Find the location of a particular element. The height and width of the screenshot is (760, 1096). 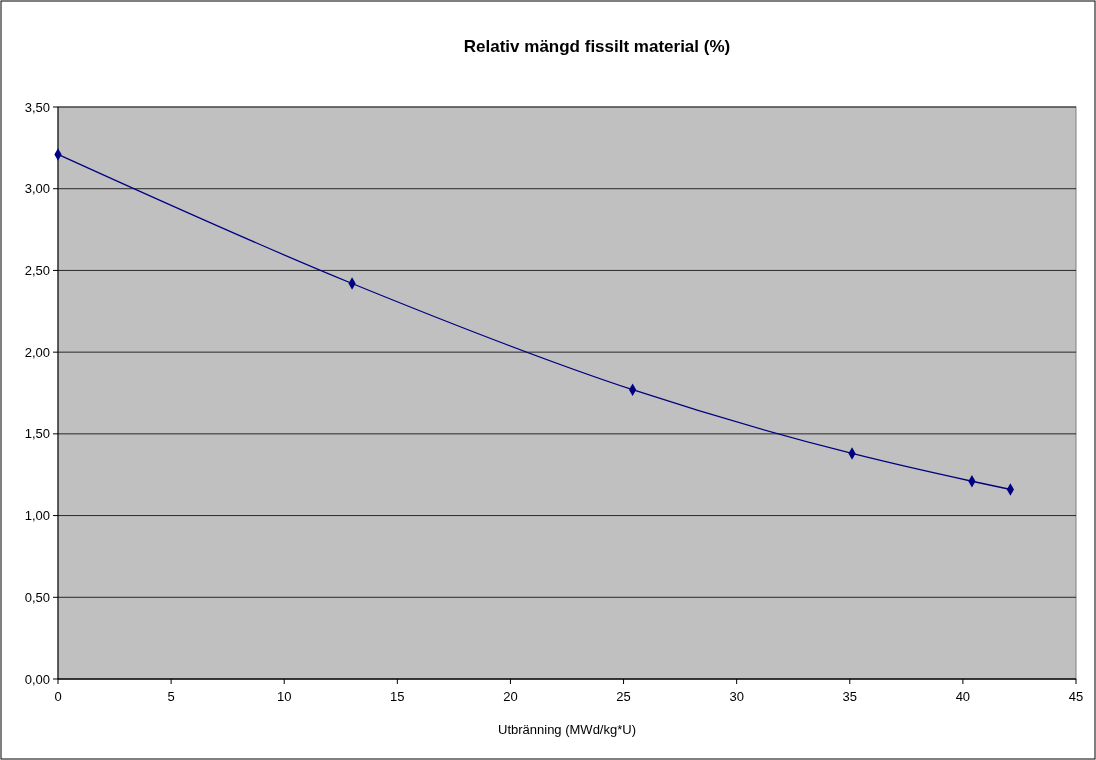

x-tick-label: 30 is located at coordinates (736, 696).